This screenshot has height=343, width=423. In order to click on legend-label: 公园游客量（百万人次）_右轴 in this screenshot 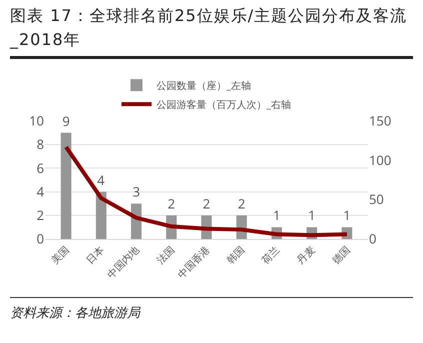, I will do `click(223, 104)`.